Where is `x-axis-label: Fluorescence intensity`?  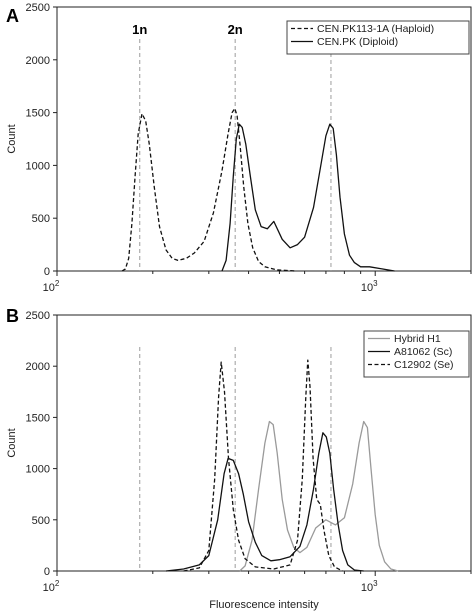
x-axis-label: Fluorescence intensity is located at coordinates (264, 605).